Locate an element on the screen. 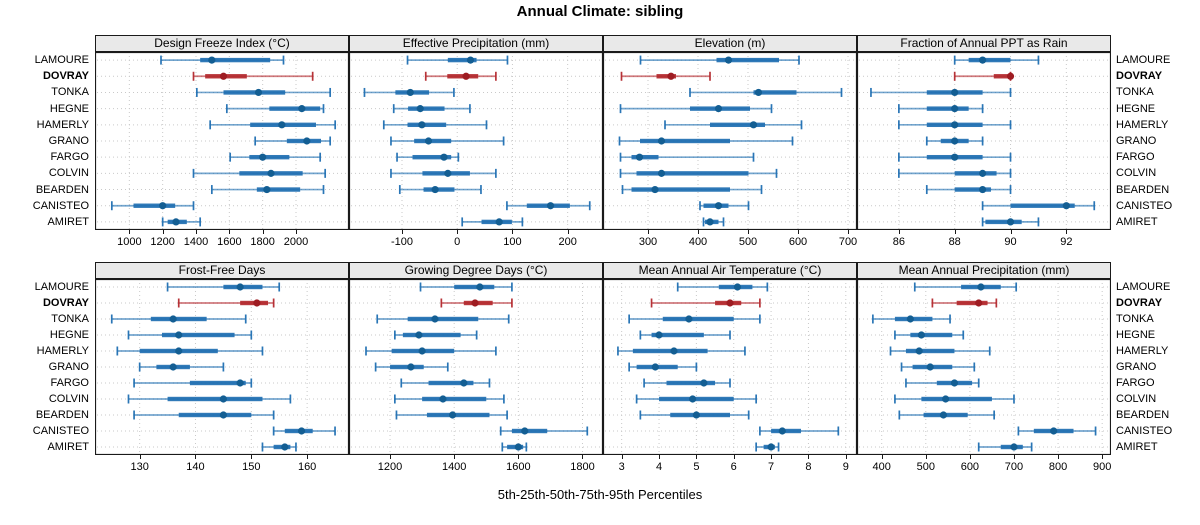  site-label-right-tonka: TONKA is located at coordinates (1135, 92).